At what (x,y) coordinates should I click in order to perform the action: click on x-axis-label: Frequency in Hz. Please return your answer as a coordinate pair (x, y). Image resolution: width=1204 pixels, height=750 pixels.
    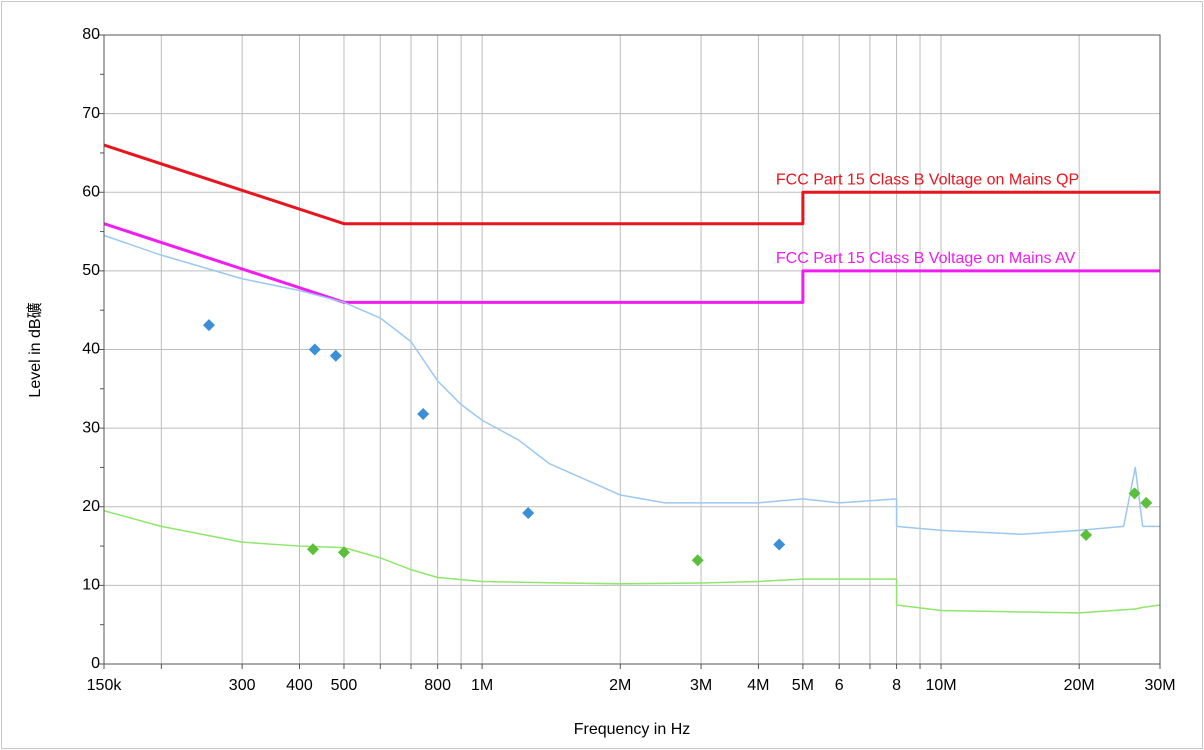
    Looking at the image, I should click on (632, 729).